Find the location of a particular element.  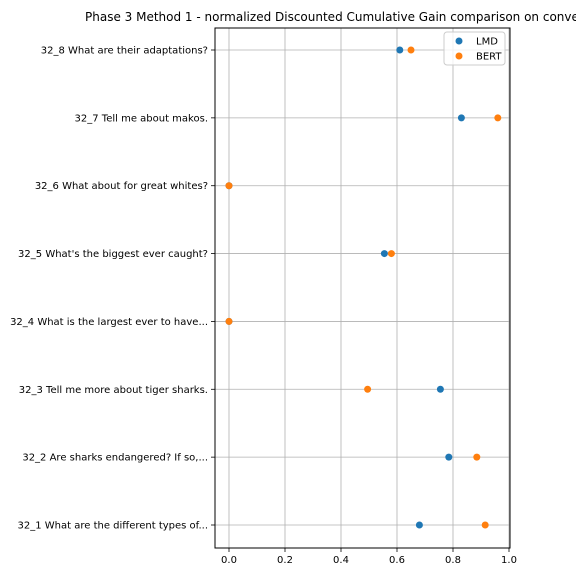

y-tick-label: 32_6 What about for great whites? is located at coordinates (121, 186).